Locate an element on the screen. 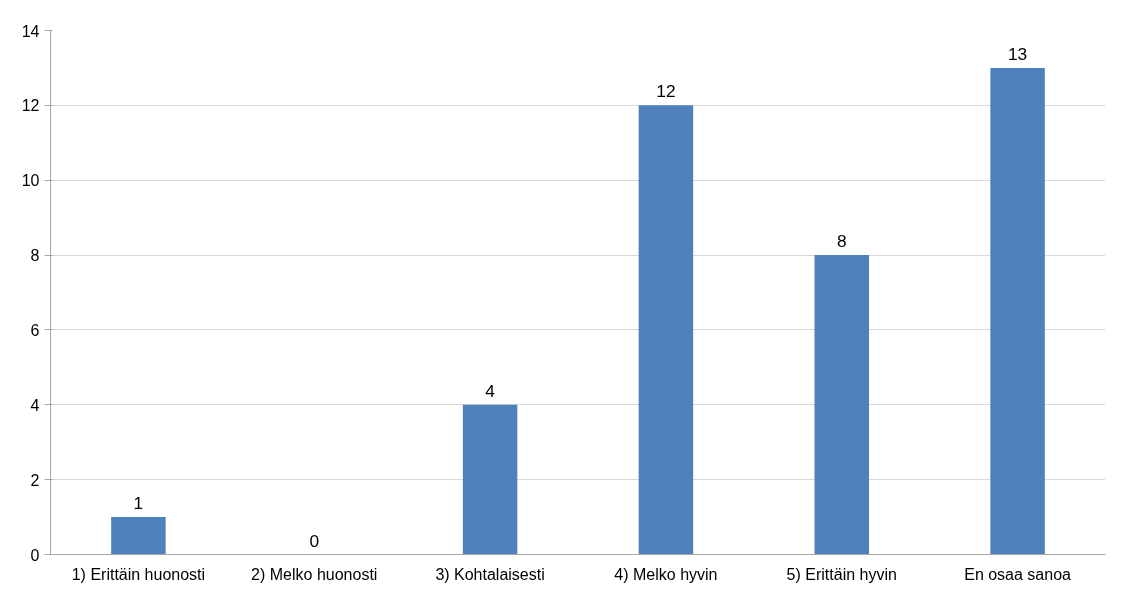 The width and height of the screenshot is (1132, 597). data-label: 12 is located at coordinates (666, 91).